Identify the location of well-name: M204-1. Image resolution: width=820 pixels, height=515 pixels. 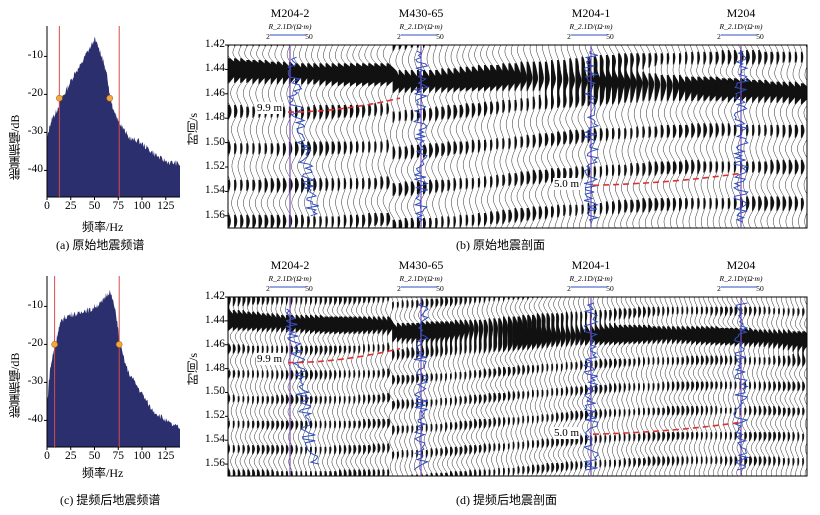
(591, 13).